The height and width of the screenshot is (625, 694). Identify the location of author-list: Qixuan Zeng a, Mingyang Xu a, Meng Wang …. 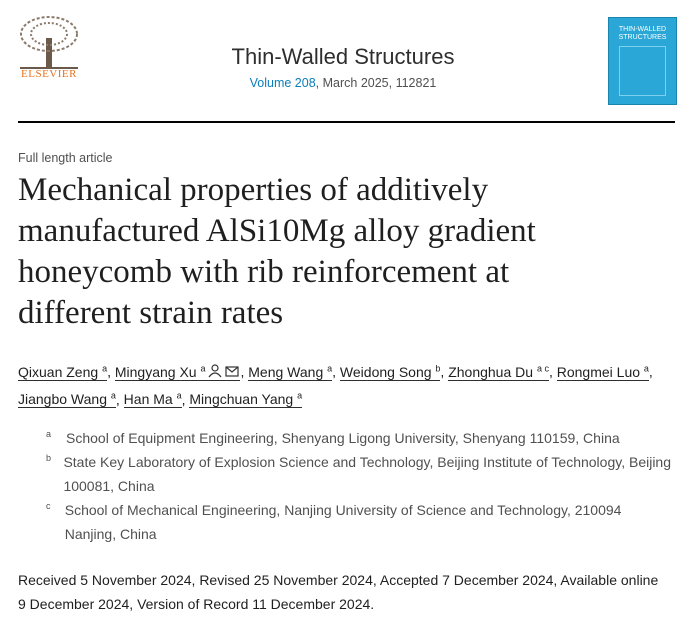
(338, 383).